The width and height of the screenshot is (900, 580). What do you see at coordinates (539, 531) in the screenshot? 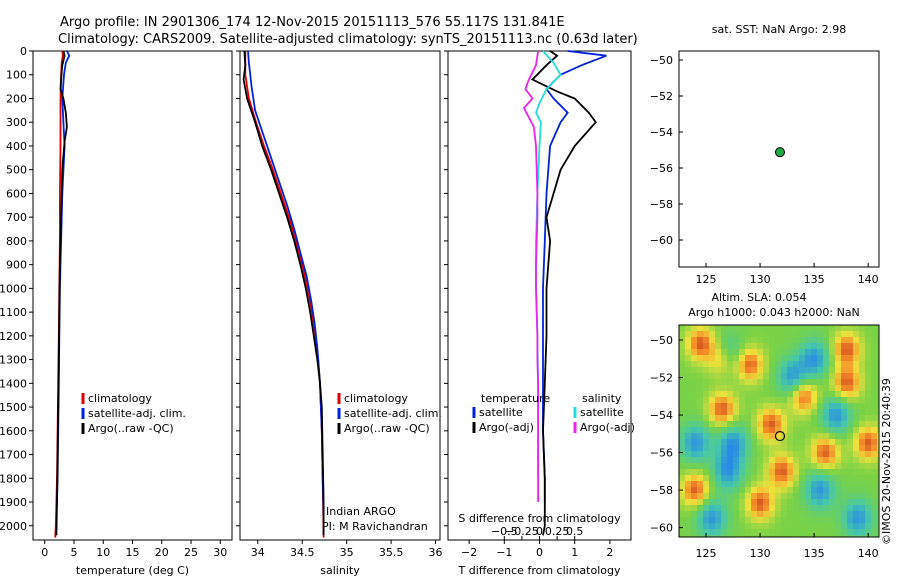
I see `top-tick-label: 0` at bounding box center [539, 531].